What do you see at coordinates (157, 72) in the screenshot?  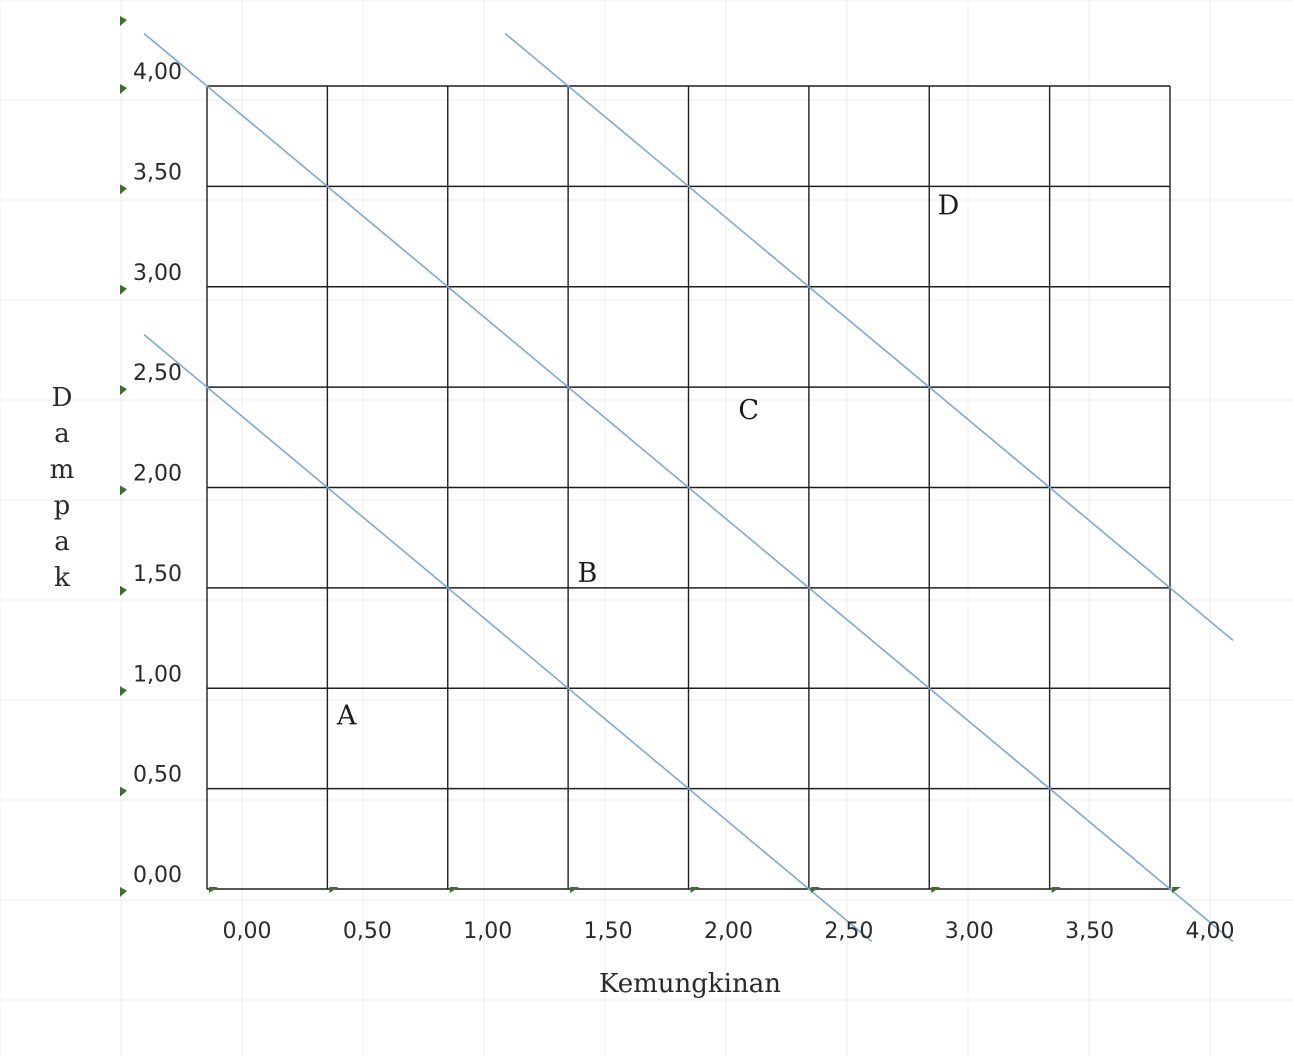 I see `y-tick-label: 4,00` at bounding box center [157, 72].